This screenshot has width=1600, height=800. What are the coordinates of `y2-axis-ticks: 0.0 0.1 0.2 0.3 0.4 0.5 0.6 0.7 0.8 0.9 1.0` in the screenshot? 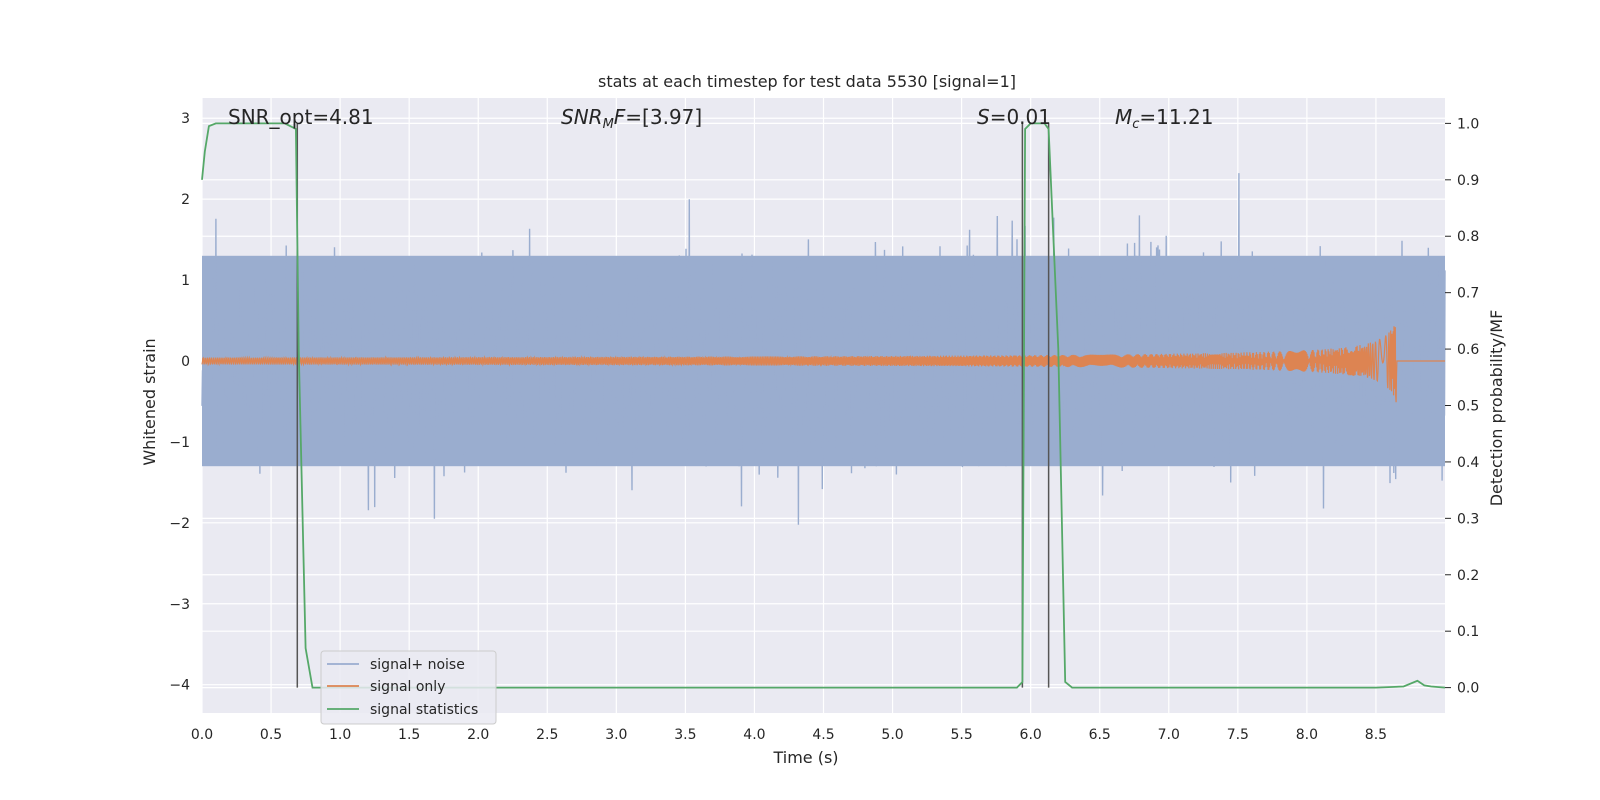 It's located at (1462, 406).